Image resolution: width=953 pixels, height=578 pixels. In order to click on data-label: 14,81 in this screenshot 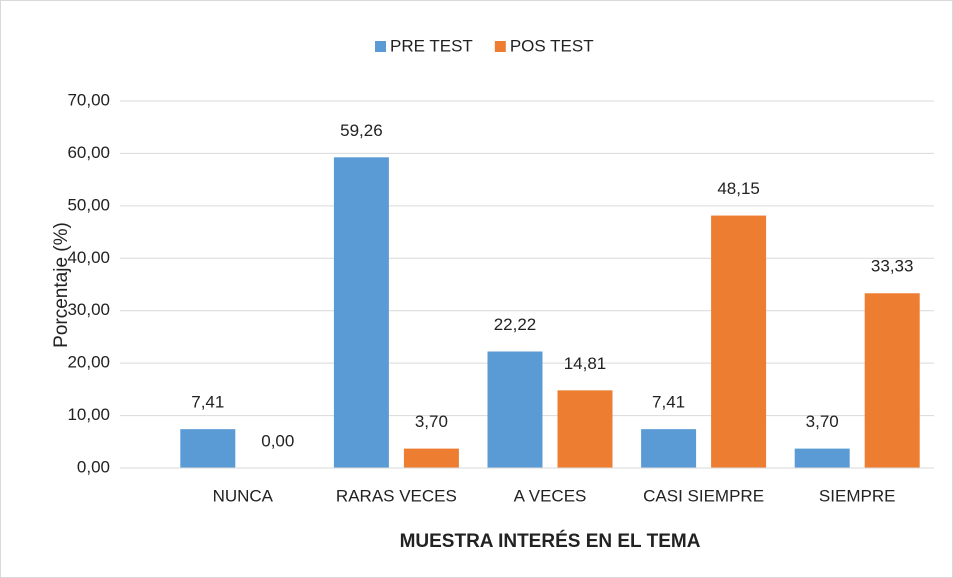, I will do `click(585, 363)`.